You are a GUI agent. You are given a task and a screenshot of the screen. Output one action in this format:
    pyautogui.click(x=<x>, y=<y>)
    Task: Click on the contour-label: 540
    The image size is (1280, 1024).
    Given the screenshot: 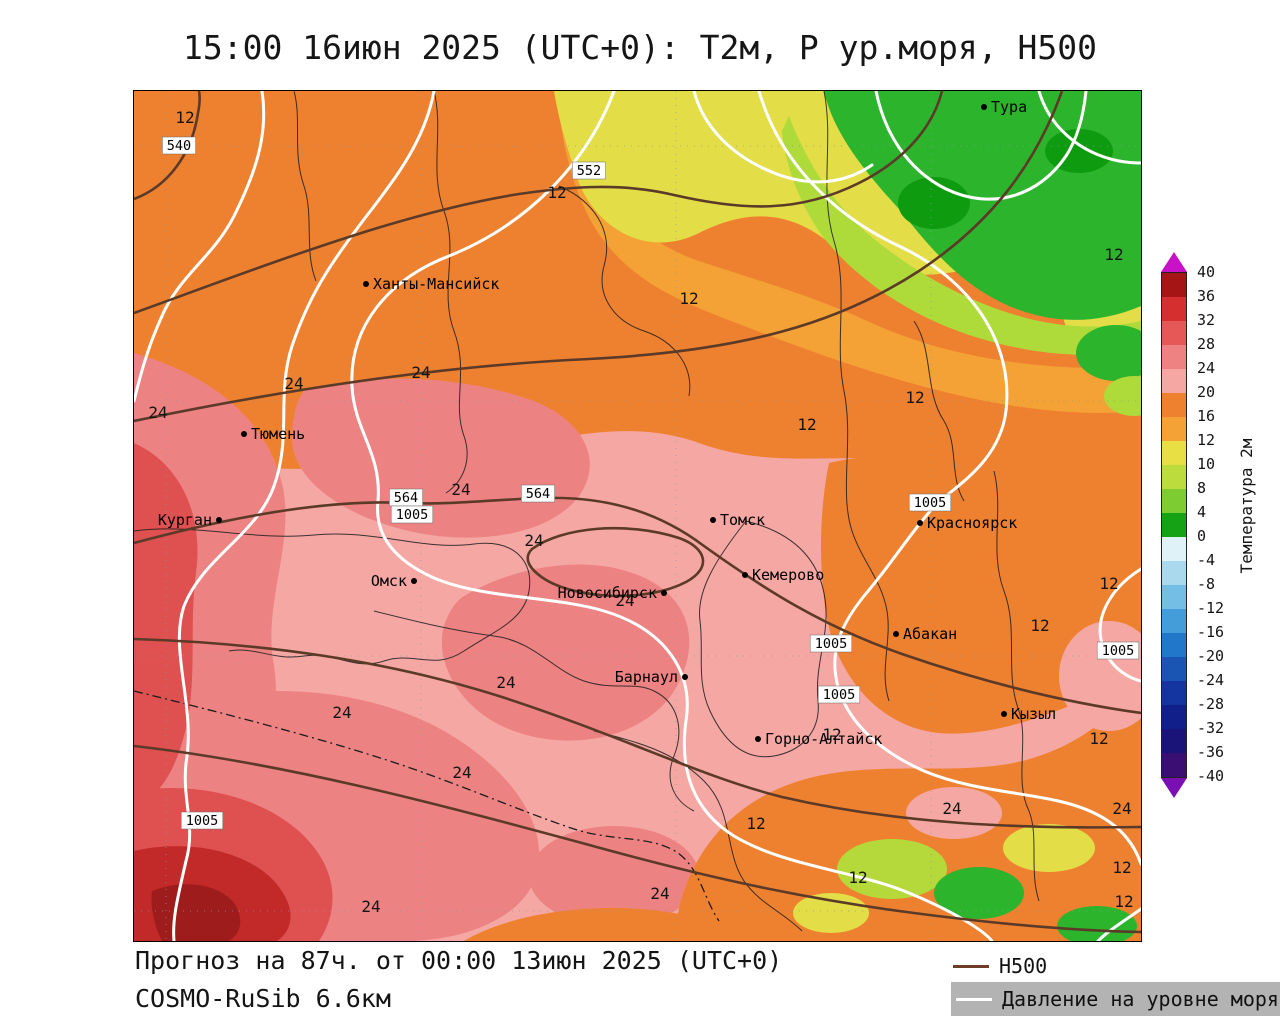 What is the action you would take?
    pyautogui.click(x=179, y=146)
    